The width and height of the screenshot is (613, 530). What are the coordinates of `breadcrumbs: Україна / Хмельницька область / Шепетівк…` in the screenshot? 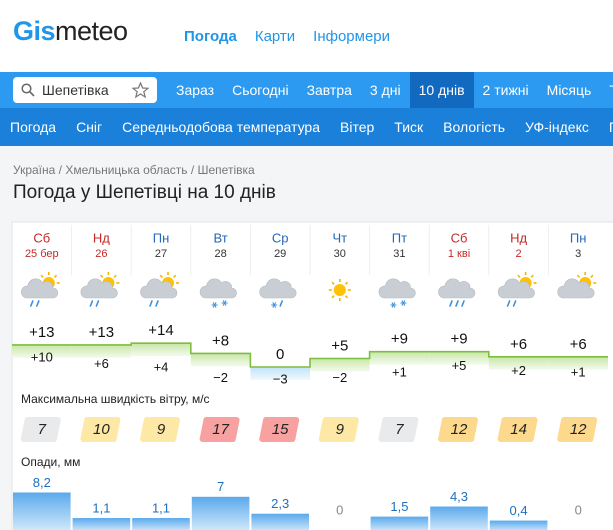 It's located at (134, 170).